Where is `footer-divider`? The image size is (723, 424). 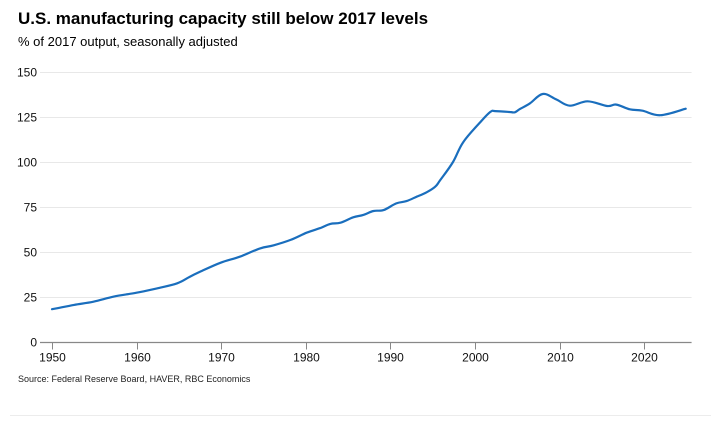 footer-divider is located at coordinates (360, 415).